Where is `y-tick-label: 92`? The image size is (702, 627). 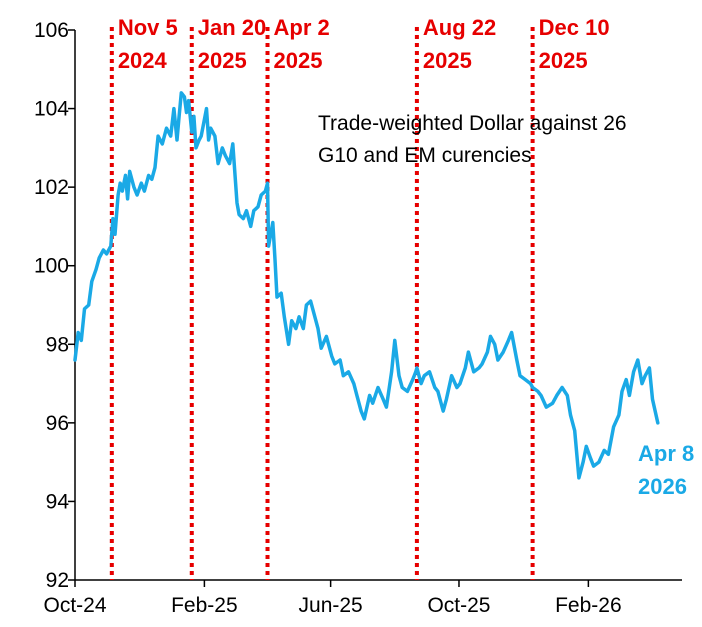
y-tick-label: 92 is located at coordinates (57, 580).